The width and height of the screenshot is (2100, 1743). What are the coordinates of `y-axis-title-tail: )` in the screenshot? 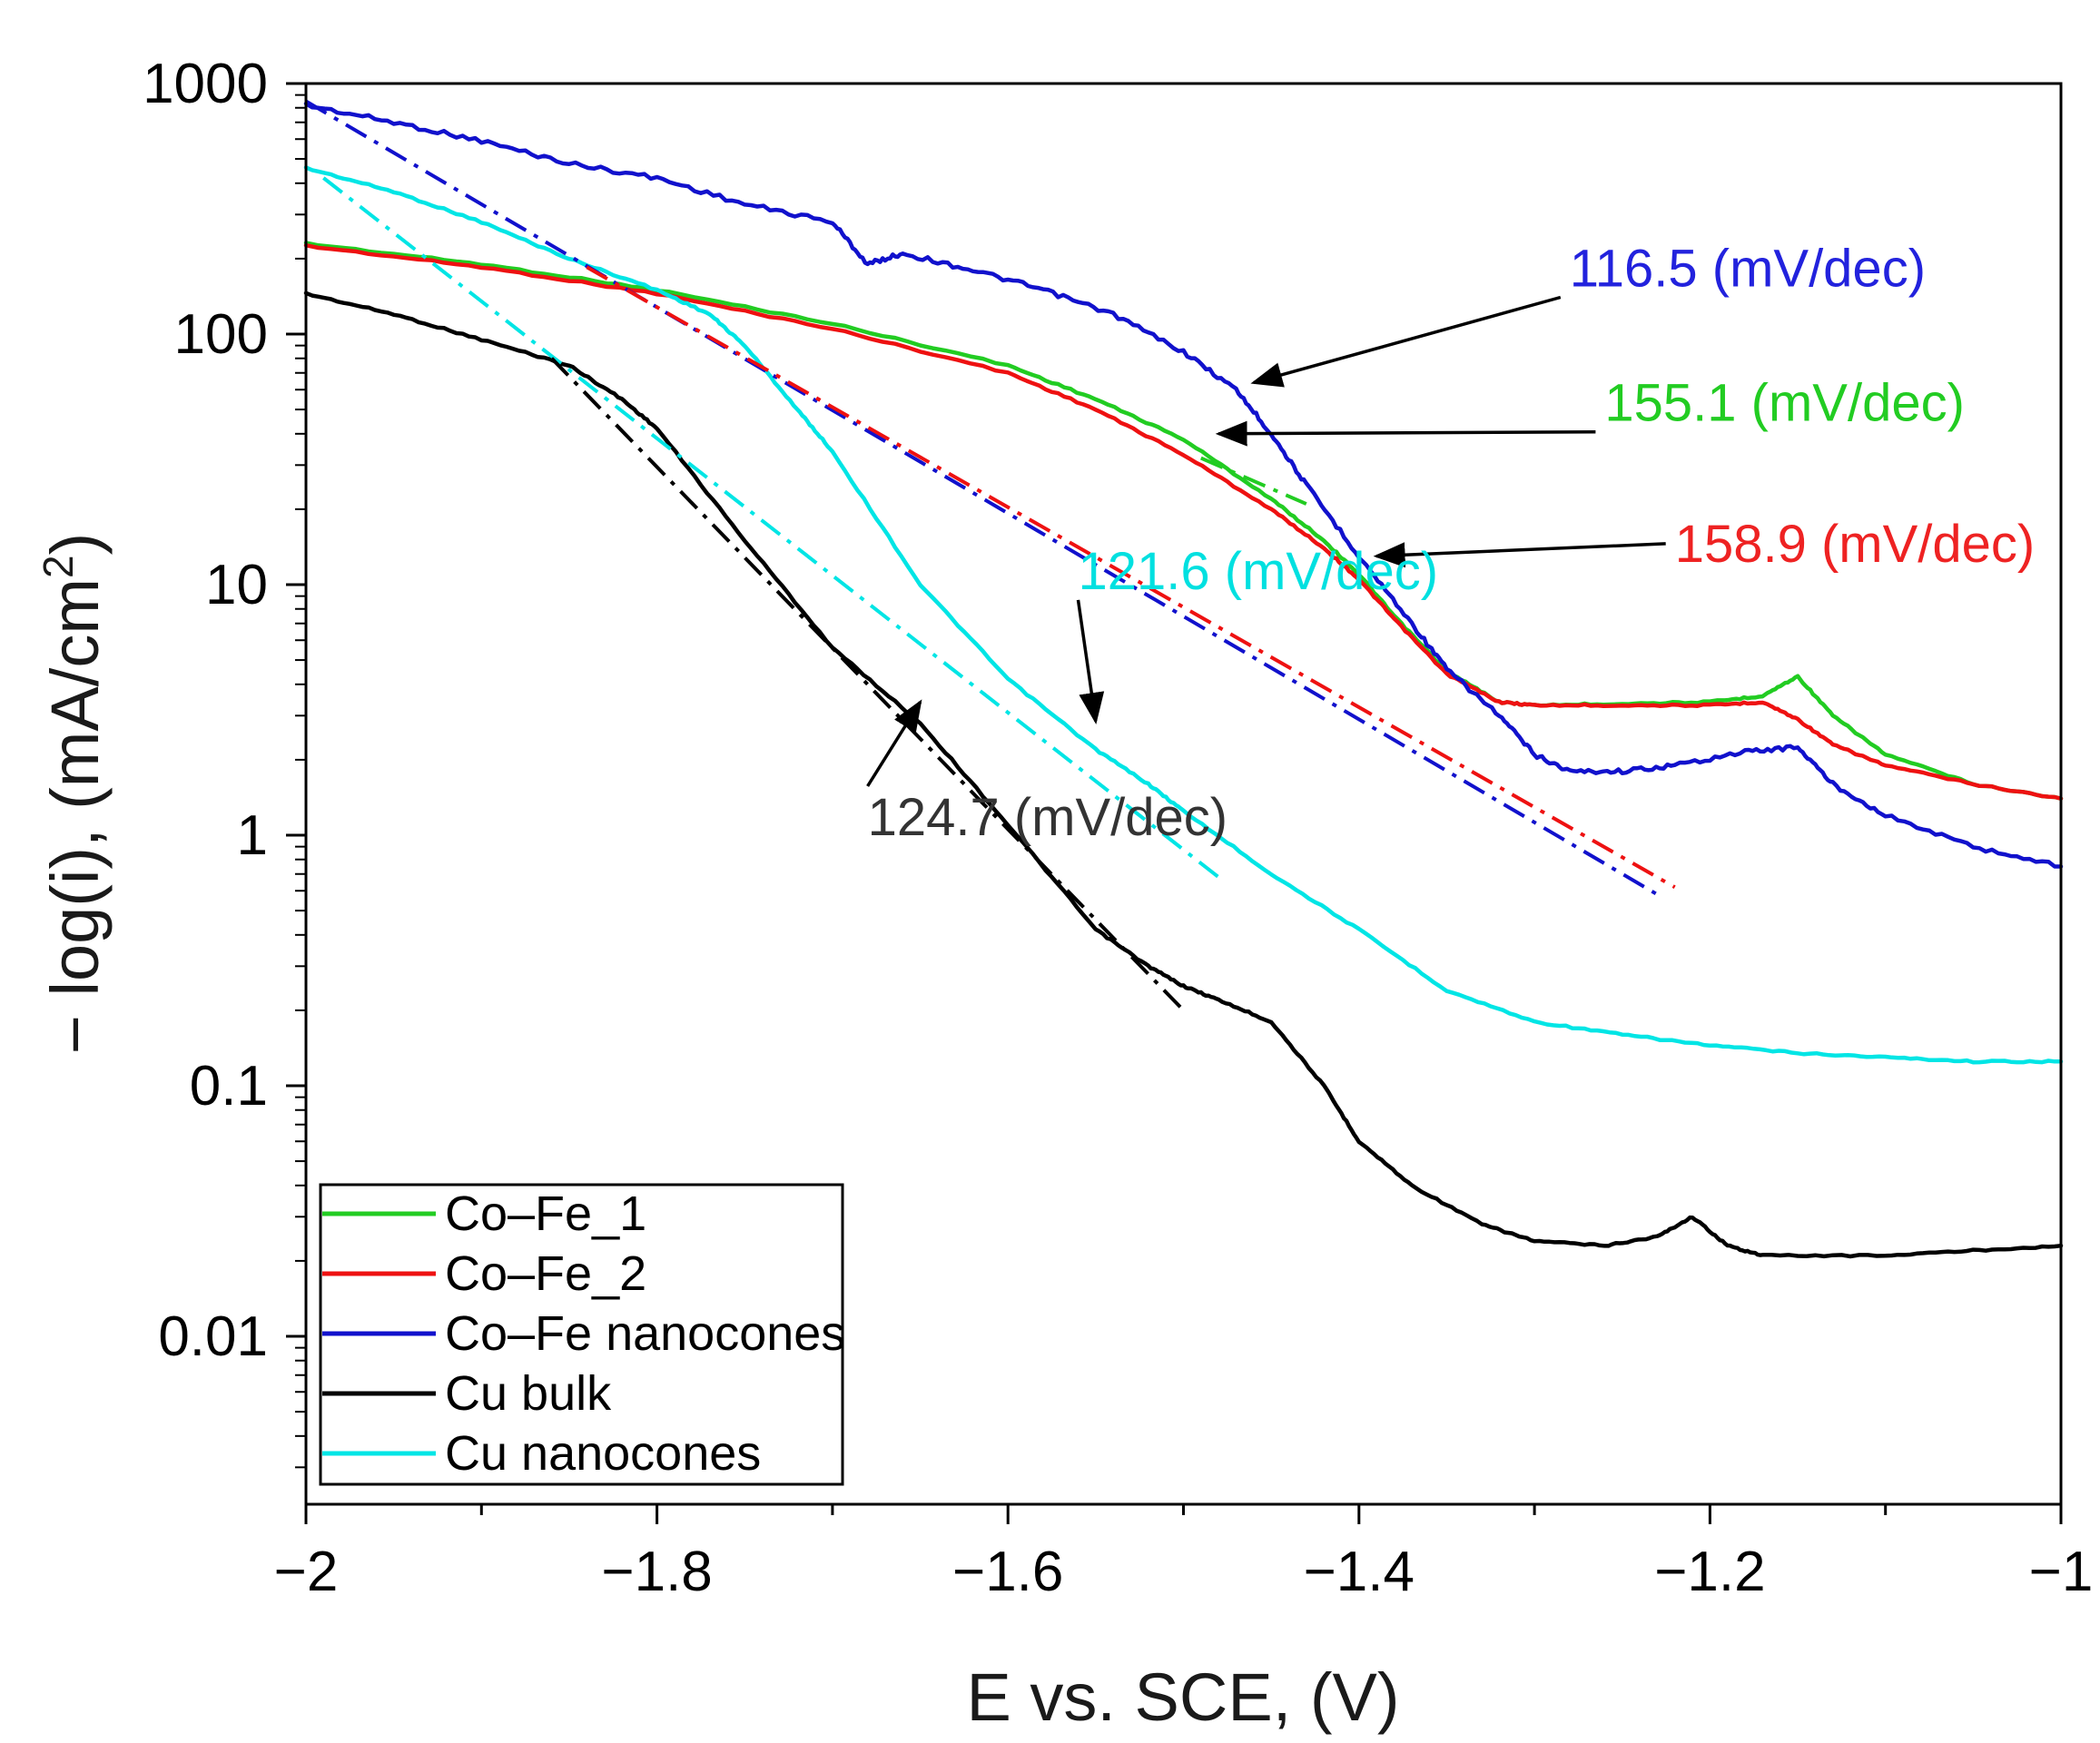 It's located at (75, 544).